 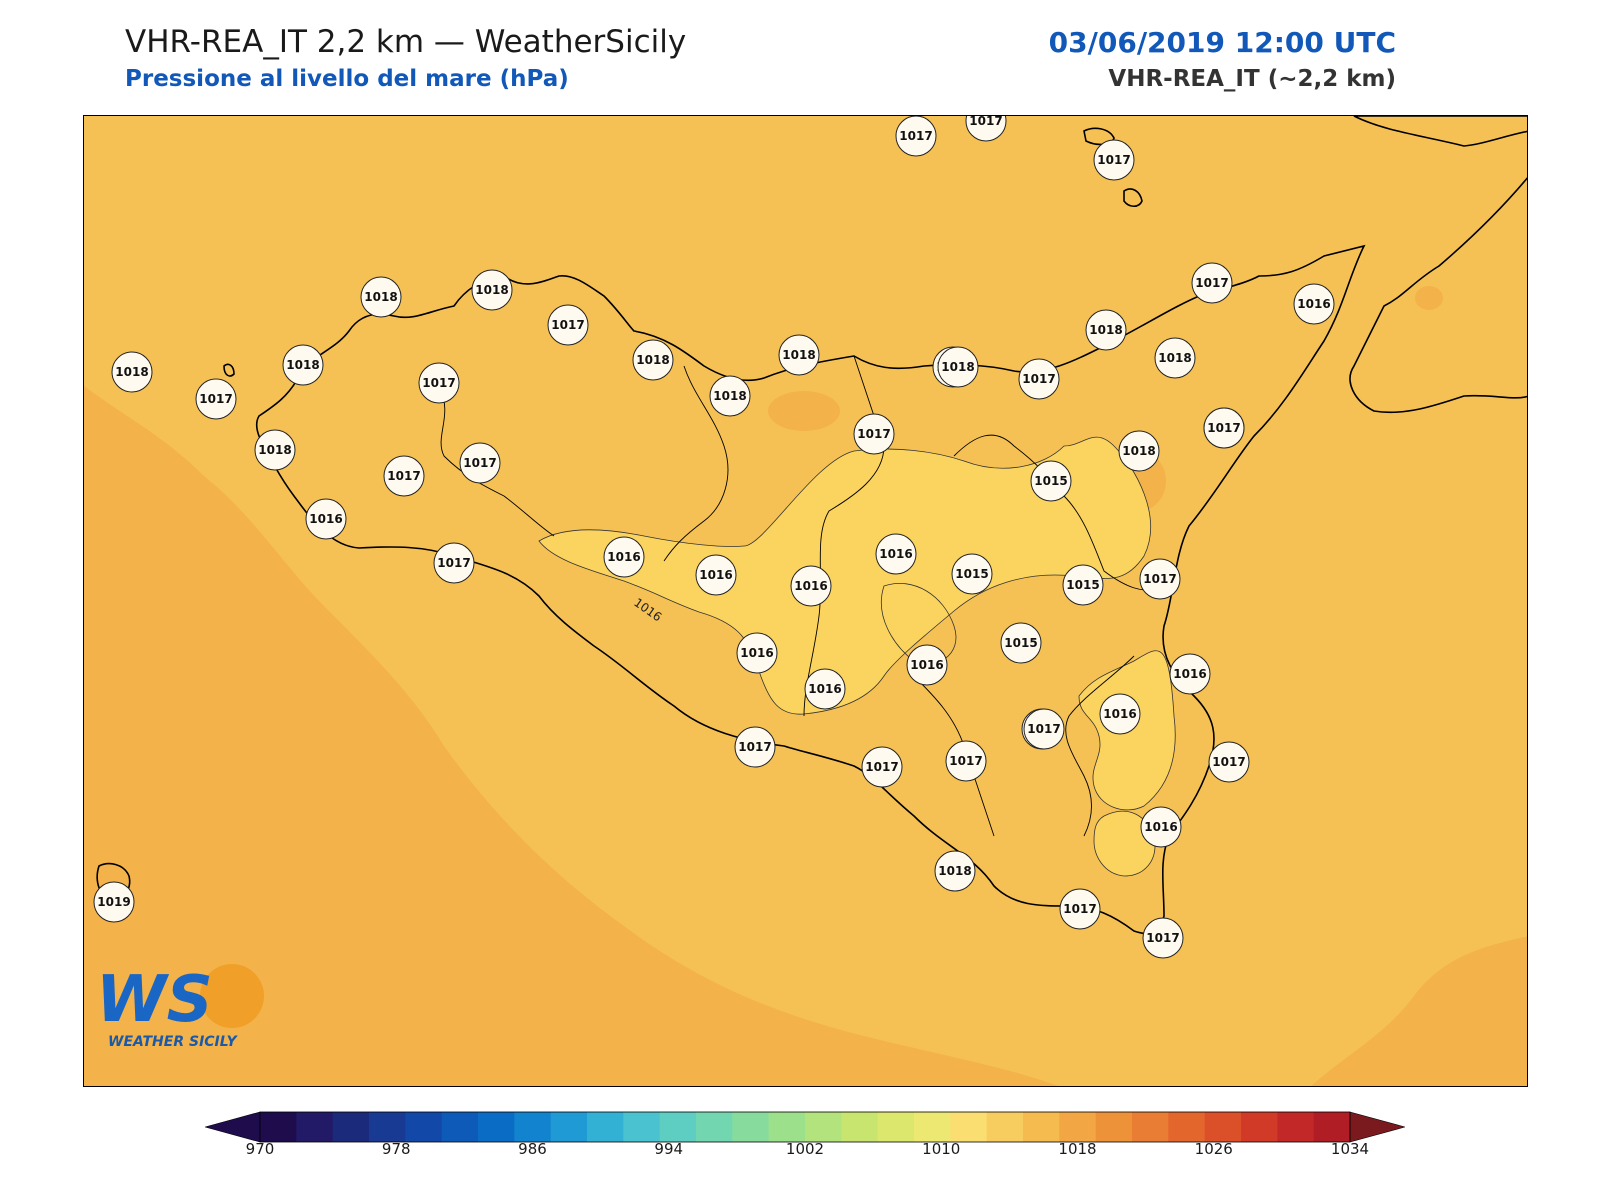 I want to click on isobar-1016-east, so click(x=1127, y=730).